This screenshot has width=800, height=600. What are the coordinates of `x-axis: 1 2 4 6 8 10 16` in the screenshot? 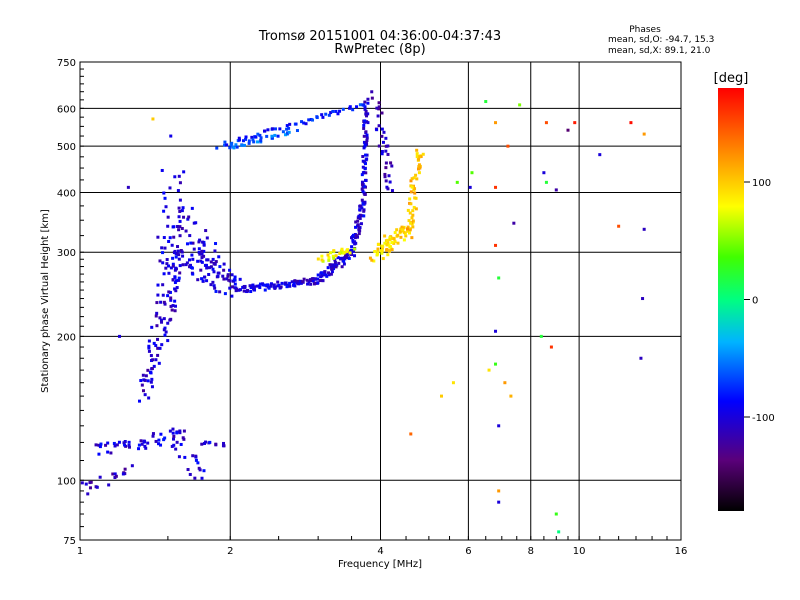 It's located at (382, 546).